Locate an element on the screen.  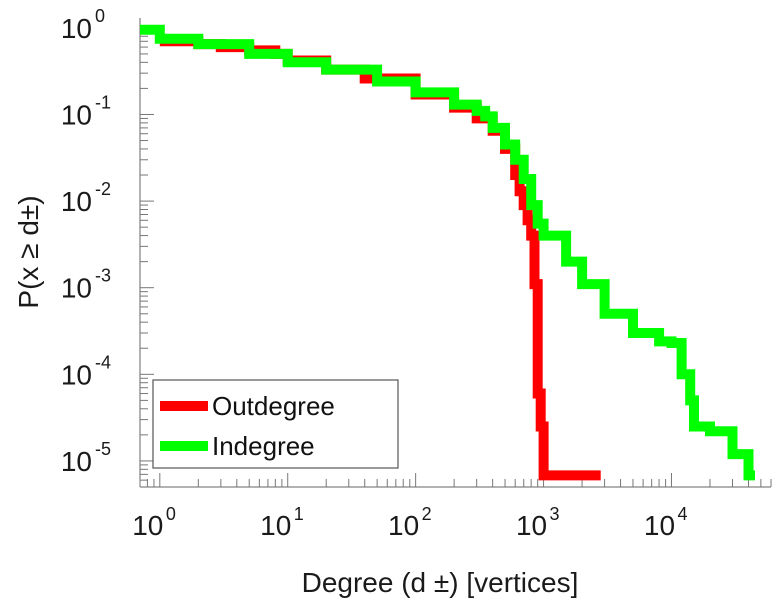
x-tick-label: 10 3 is located at coordinates (538, 522).